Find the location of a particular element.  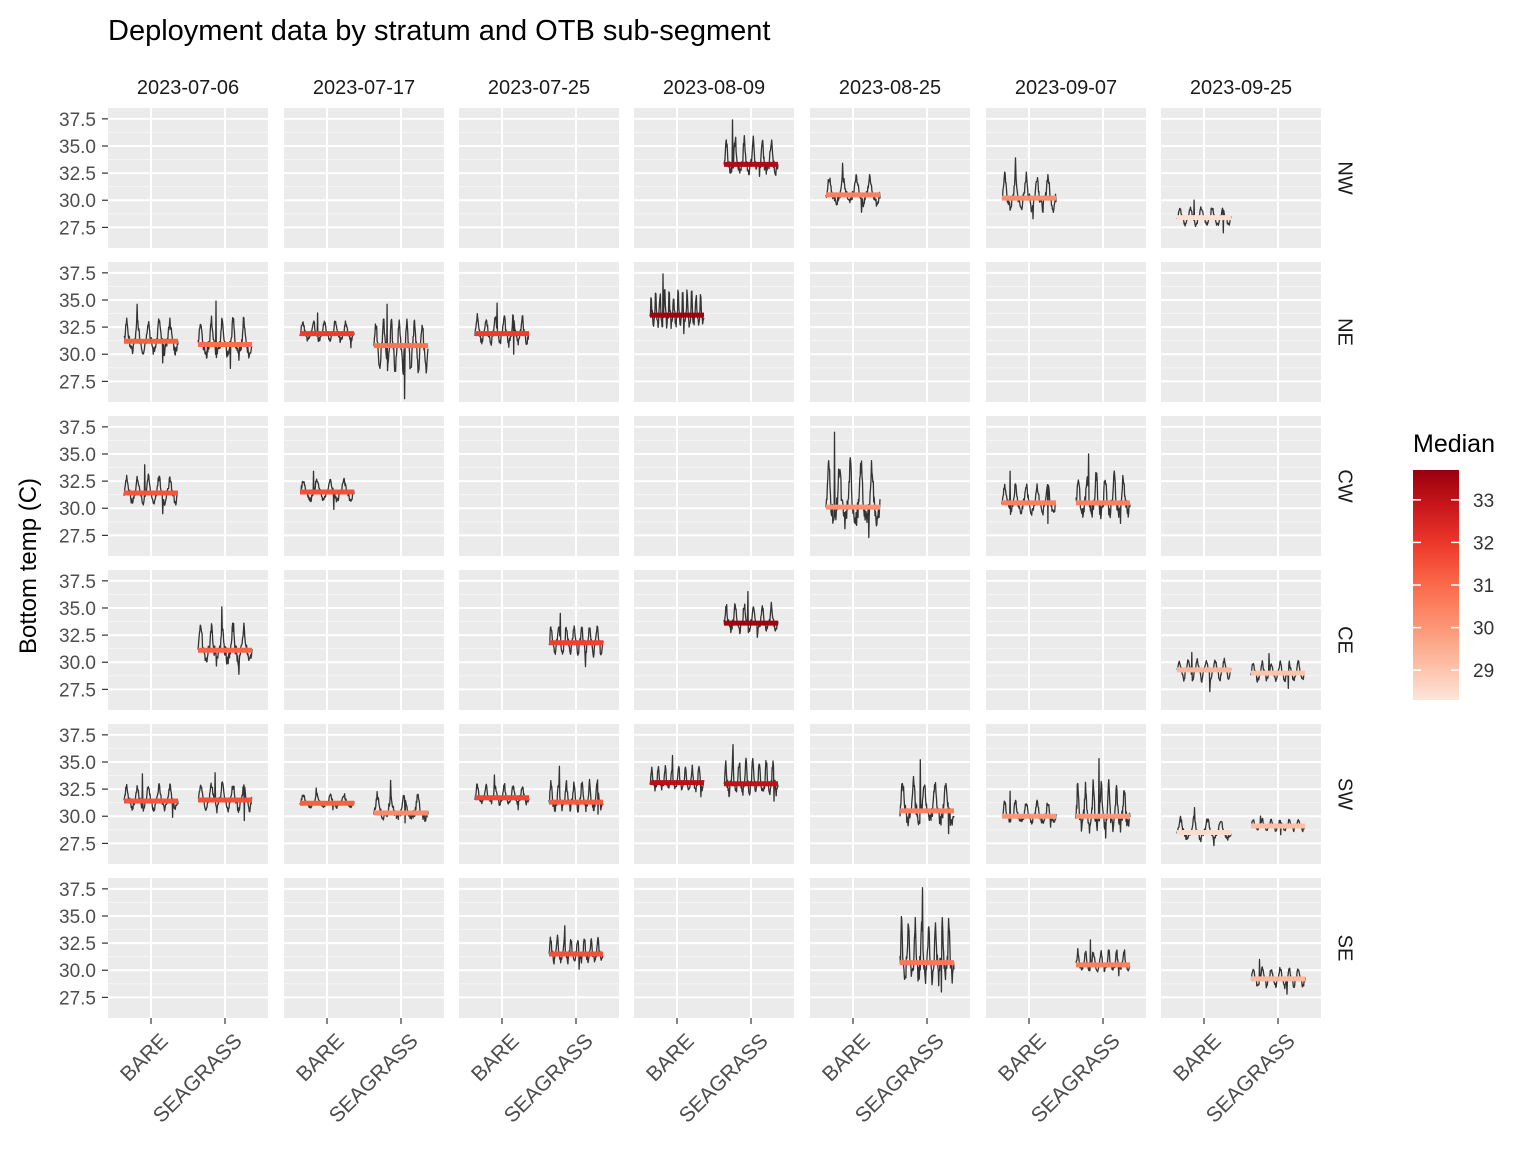

row-strip-label: SW is located at coordinates (1345, 794).